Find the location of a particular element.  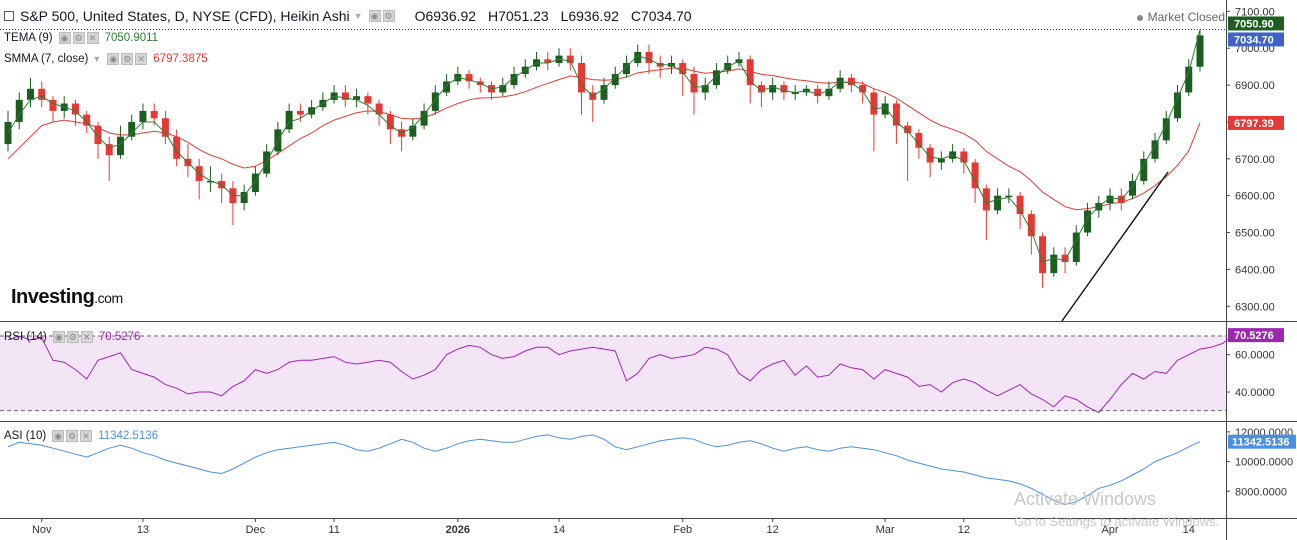

x-tick-label: 13 is located at coordinates (143, 530).